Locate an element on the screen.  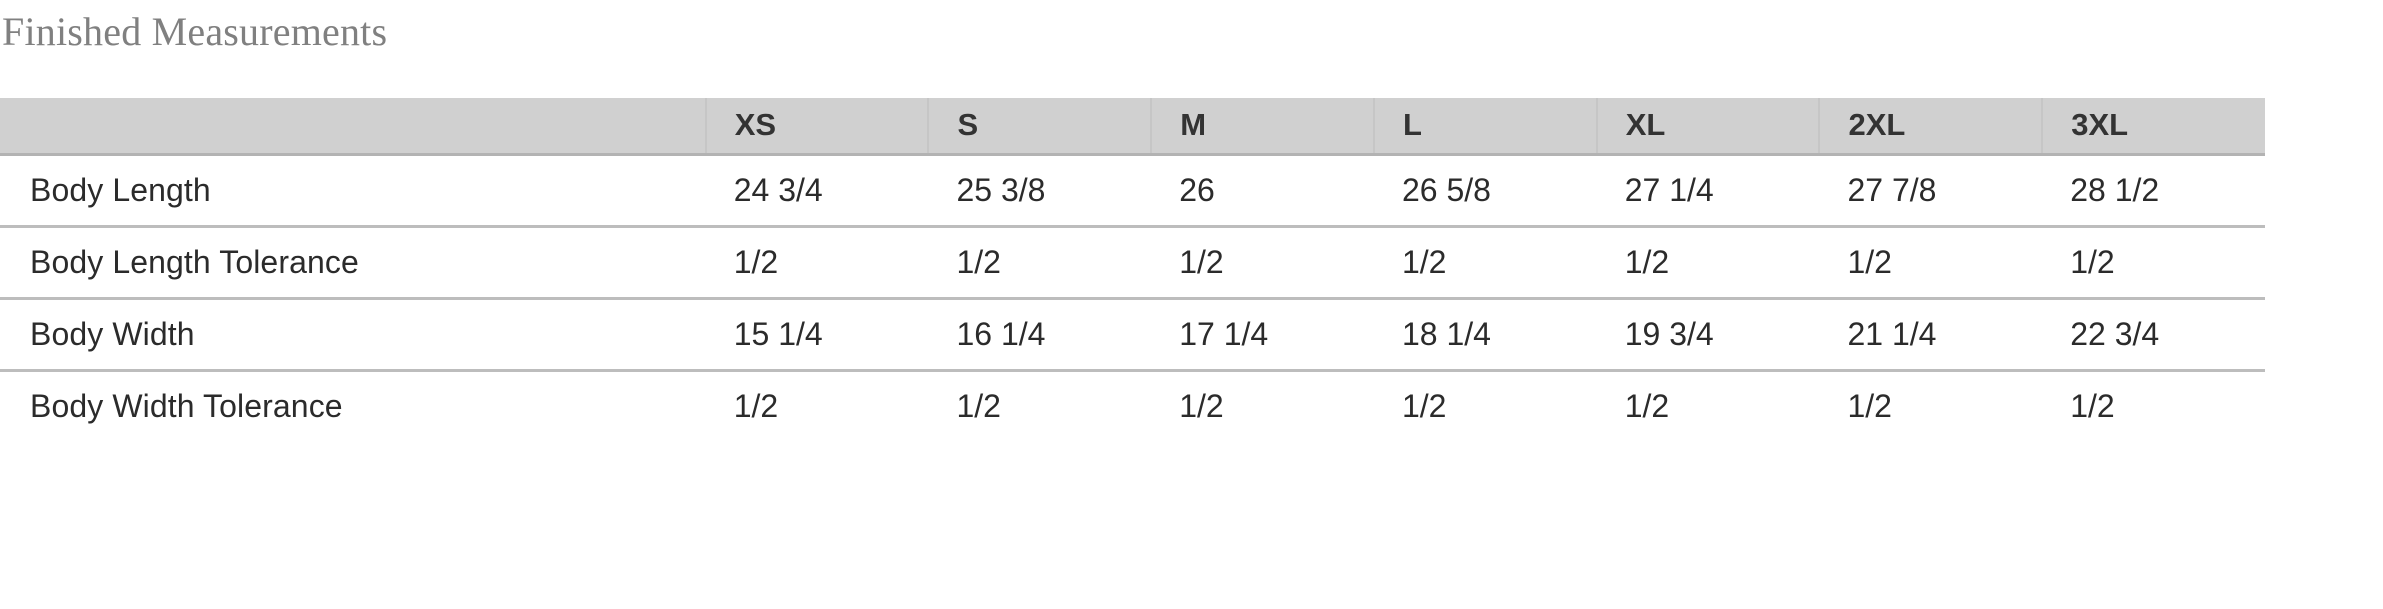
value-cell: 17 1/4 is located at coordinates (1262, 334).